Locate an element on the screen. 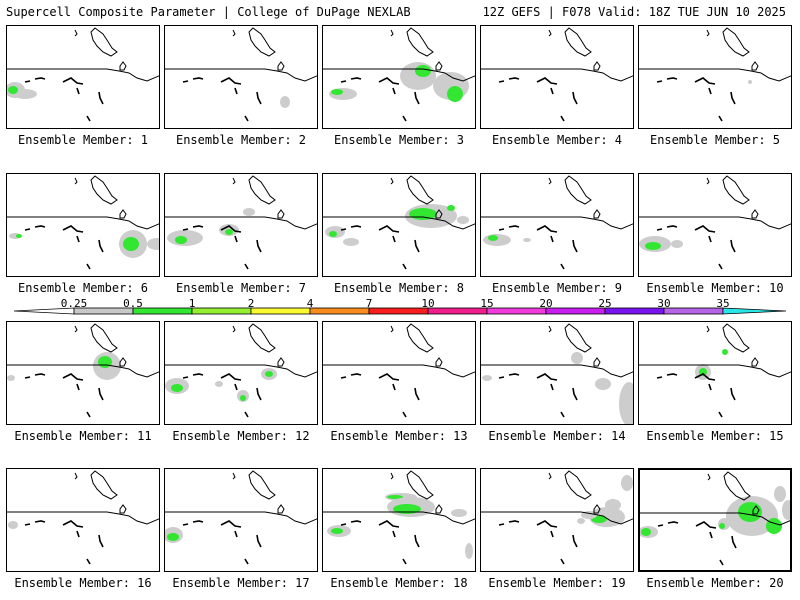  ensemble-member-label: Ensemble Member: 14 is located at coordinates (557, 436).